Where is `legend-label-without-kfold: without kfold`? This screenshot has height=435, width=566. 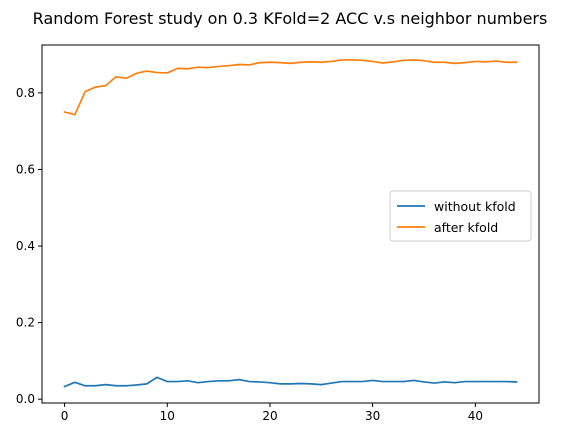 legend-label-without-kfold: without kfold is located at coordinates (475, 206).